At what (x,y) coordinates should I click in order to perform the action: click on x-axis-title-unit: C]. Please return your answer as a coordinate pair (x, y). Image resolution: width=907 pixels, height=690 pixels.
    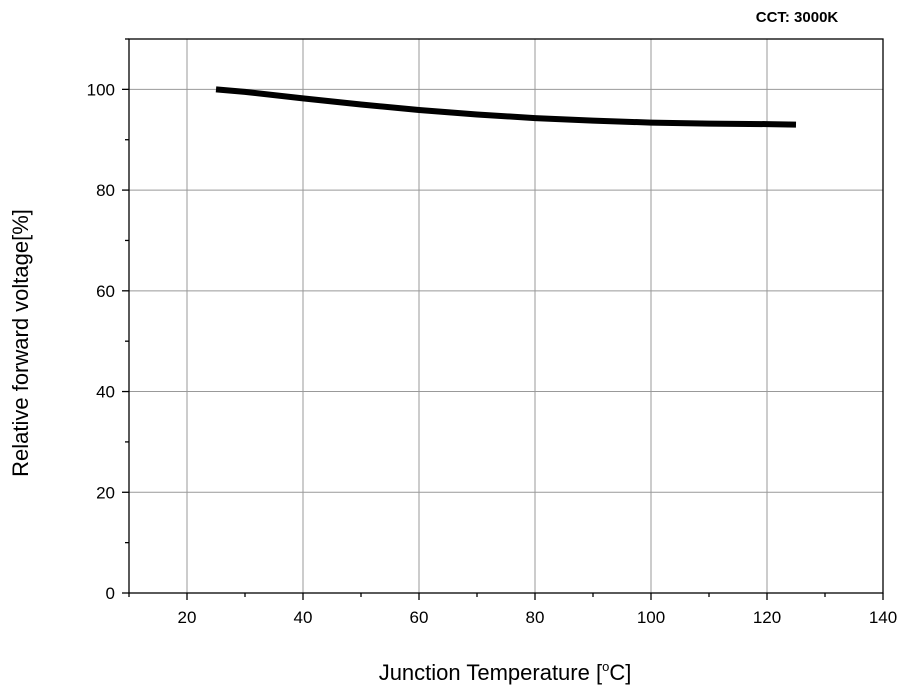
    Looking at the image, I should click on (620, 672).